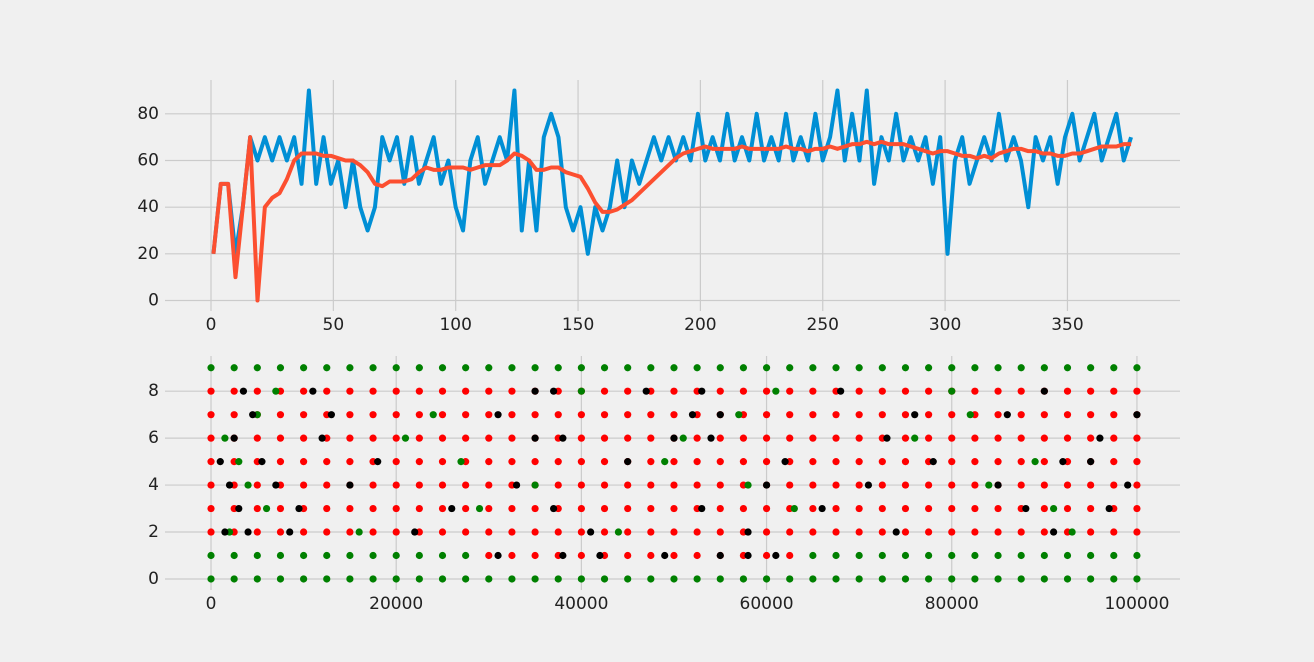  What do you see at coordinates (945, 325) in the screenshot?
I see `x-tick-label: 300` at bounding box center [945, 325].